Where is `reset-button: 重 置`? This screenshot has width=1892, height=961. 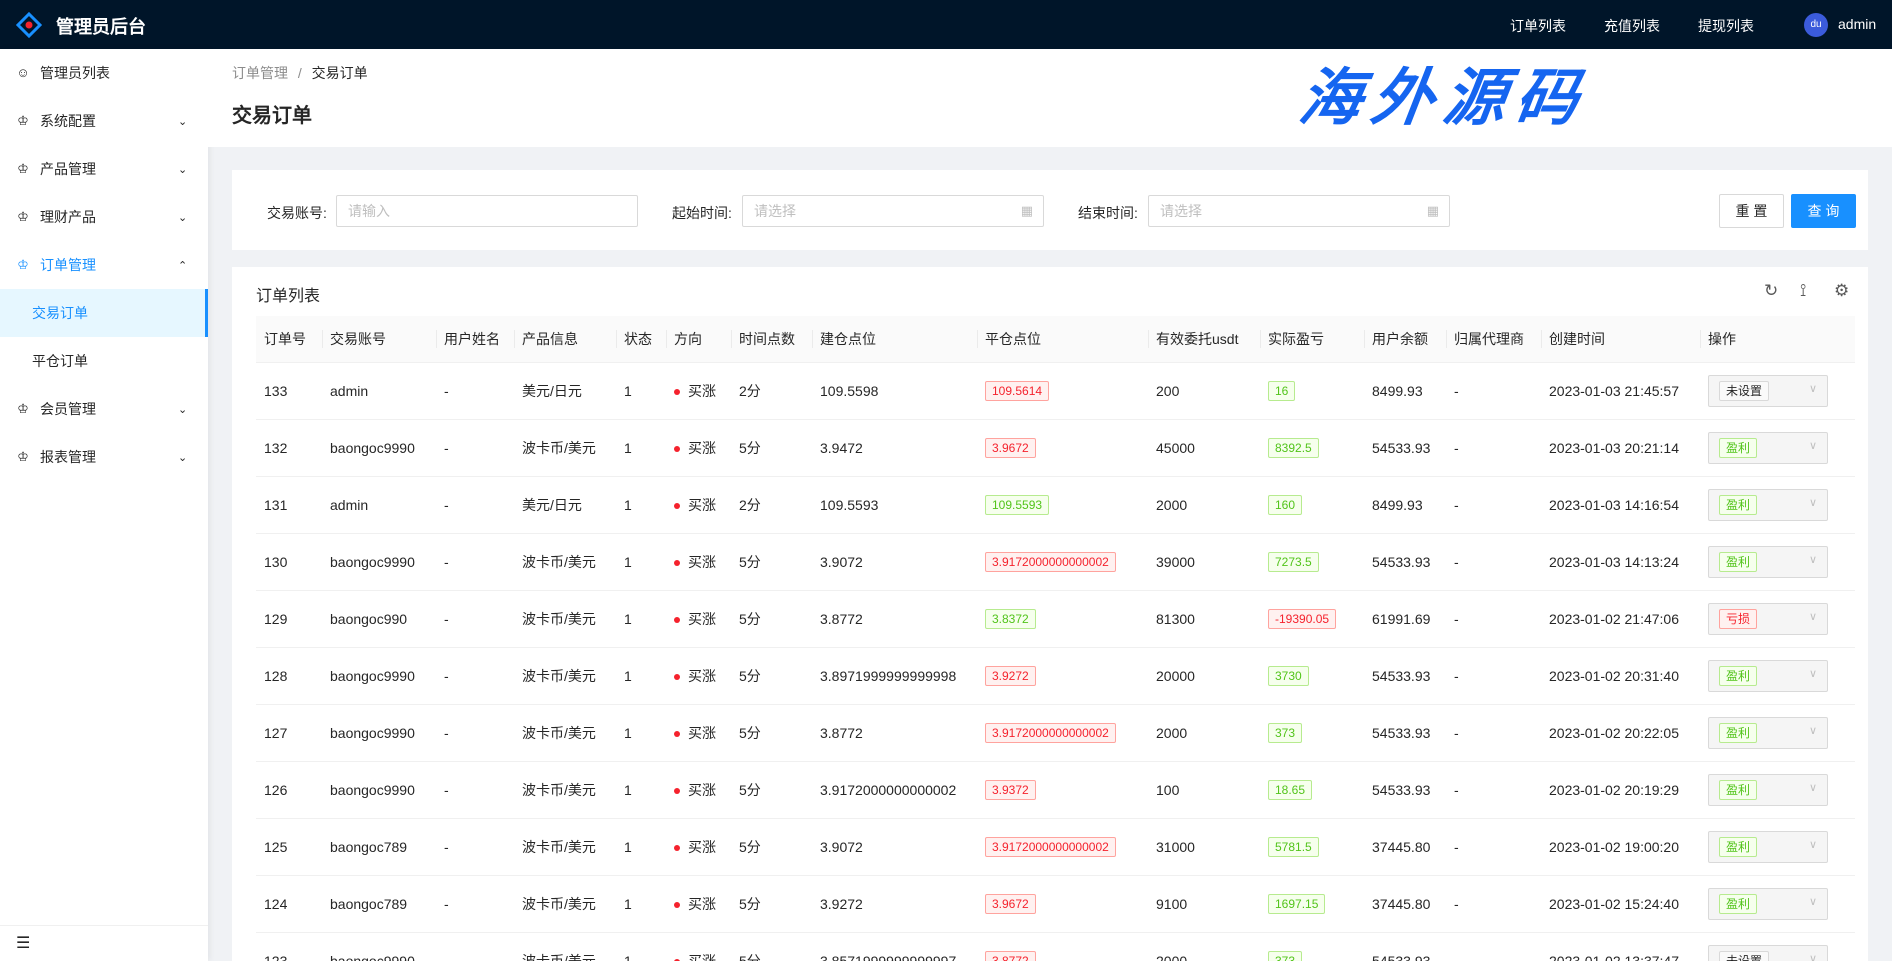
reset-button: 重 置 is located at coordinates (1751, 211).